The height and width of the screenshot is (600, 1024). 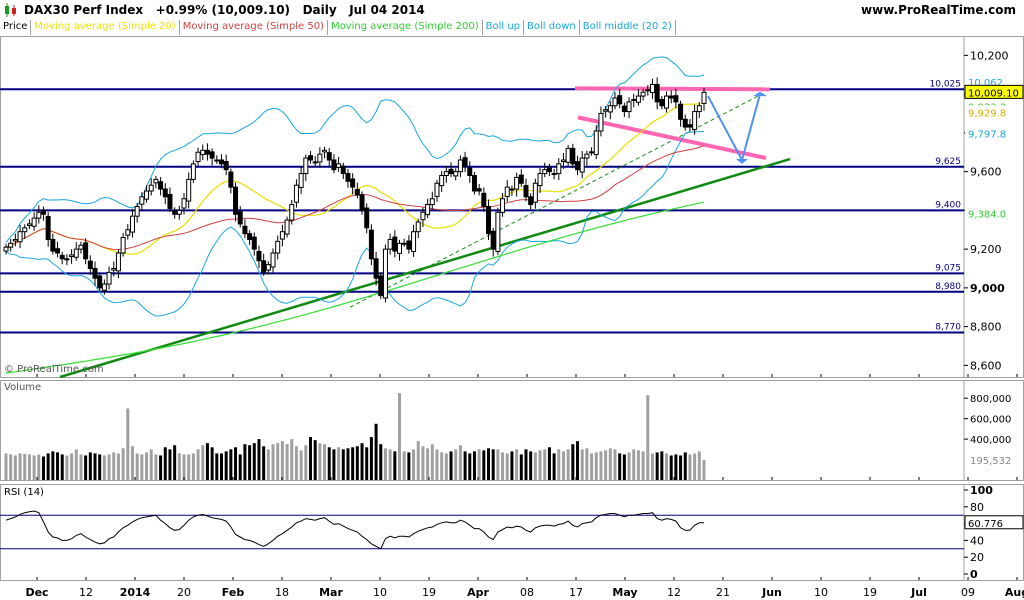 What do you see at coordinates (282, 592) in the screenshot?
I see `x-tick-label-5: 18` at bounding box center [282, 592].